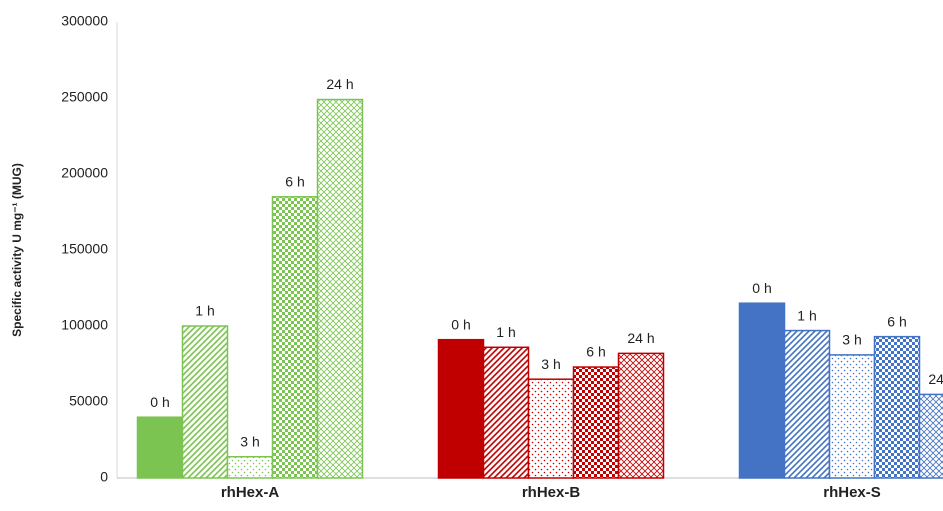  Describe the element at coordinates (84, 325) in the screenshot. I see `y-tick-label: 100000` at that location.